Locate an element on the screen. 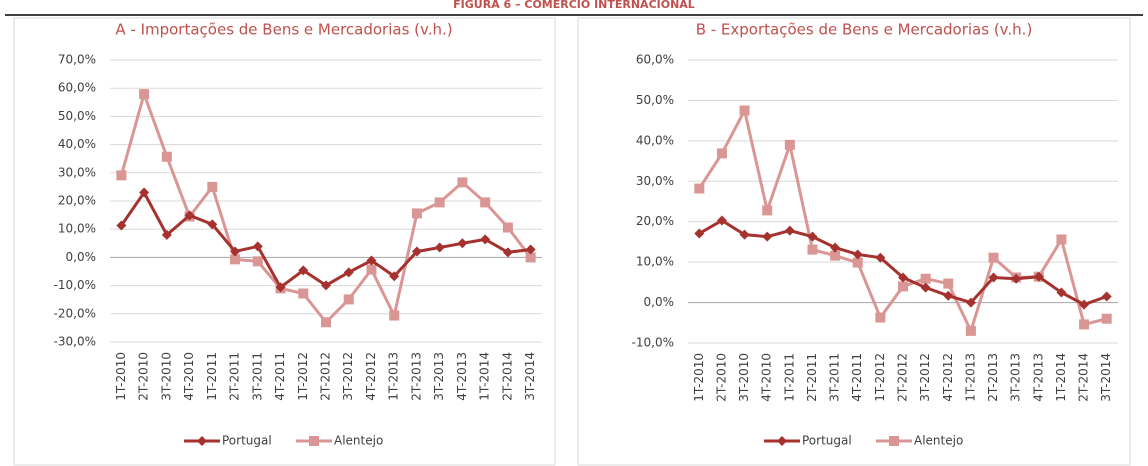 This screenshot has width=1148, height=466. y-tick-label: 60,0% is located at coordinates (655, 60).